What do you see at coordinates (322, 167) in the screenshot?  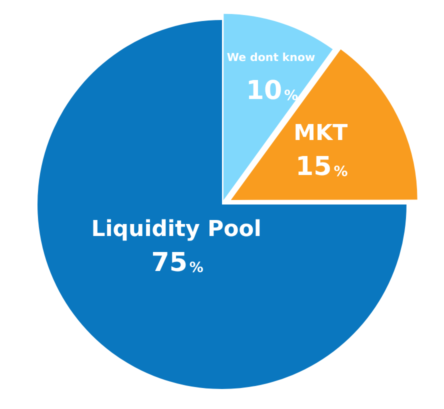 I see `data-label: 15%` at bounding box center [322, 167].